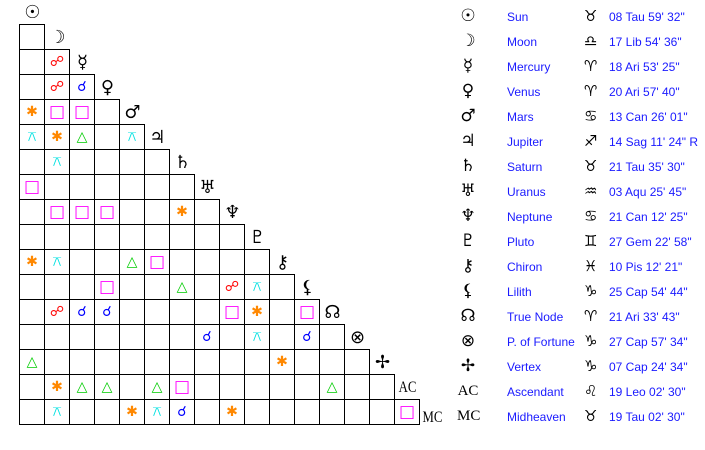 The image size is (705, 450). What do you see at coordinates (580, 392) in the screenshot?
I see `planet-row-ascendant: AC Ascendant ♌ 19 Leo 02' 30"` at bounding box center [580, 392].